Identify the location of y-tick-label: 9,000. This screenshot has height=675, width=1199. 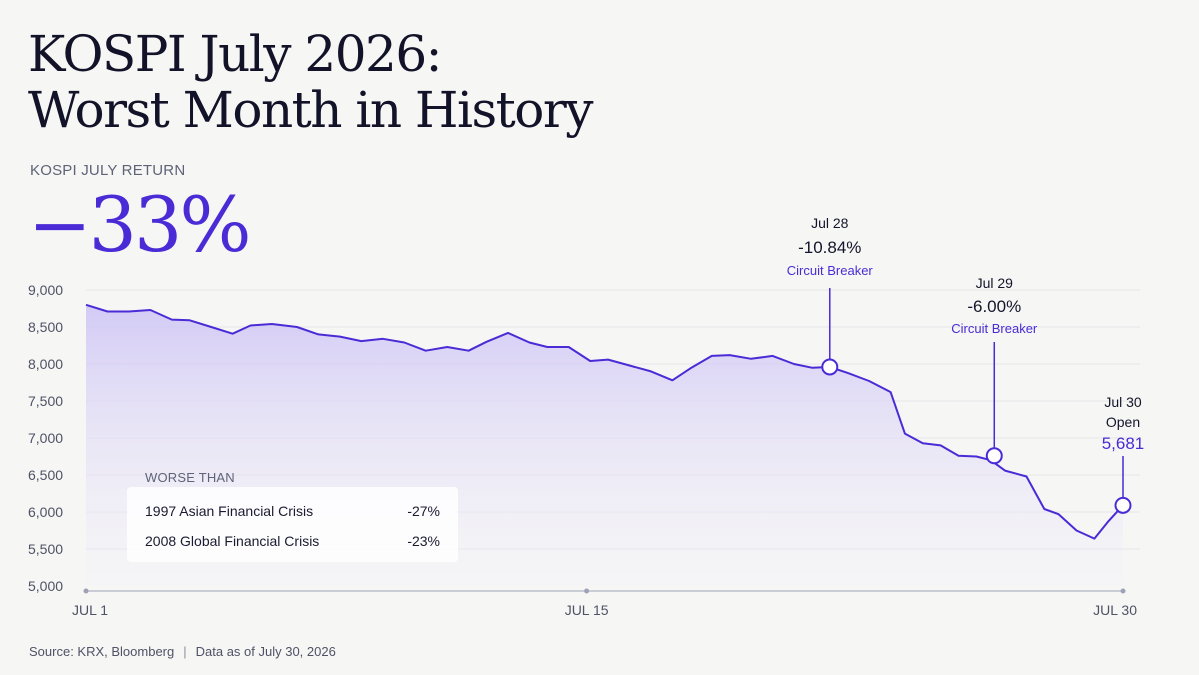
(45, 290).